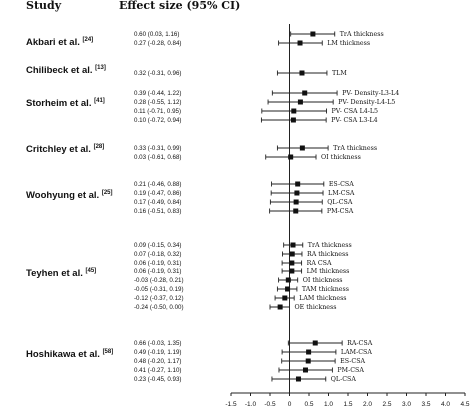  What do you see at coordinates (322, 298) in the screenshot?
I see `outcome-label: LAM thickness` at bounding box center [322, 298].